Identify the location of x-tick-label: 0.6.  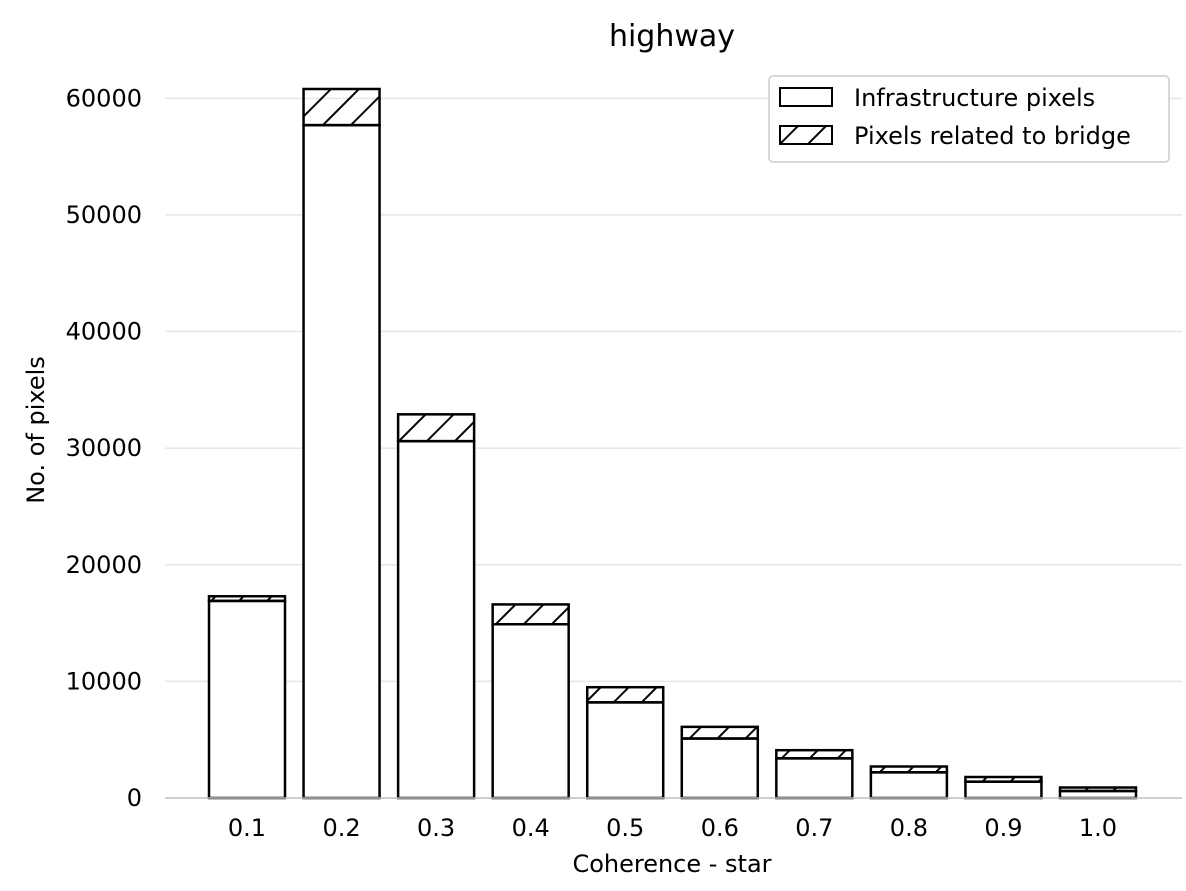
(720, 828).